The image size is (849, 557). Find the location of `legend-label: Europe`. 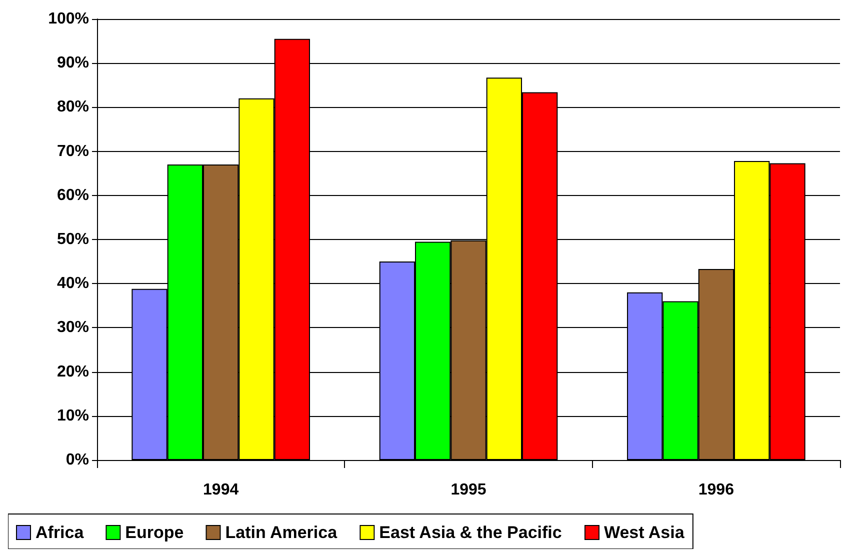

legend-label: Europe is located at coordinates (154, 532).